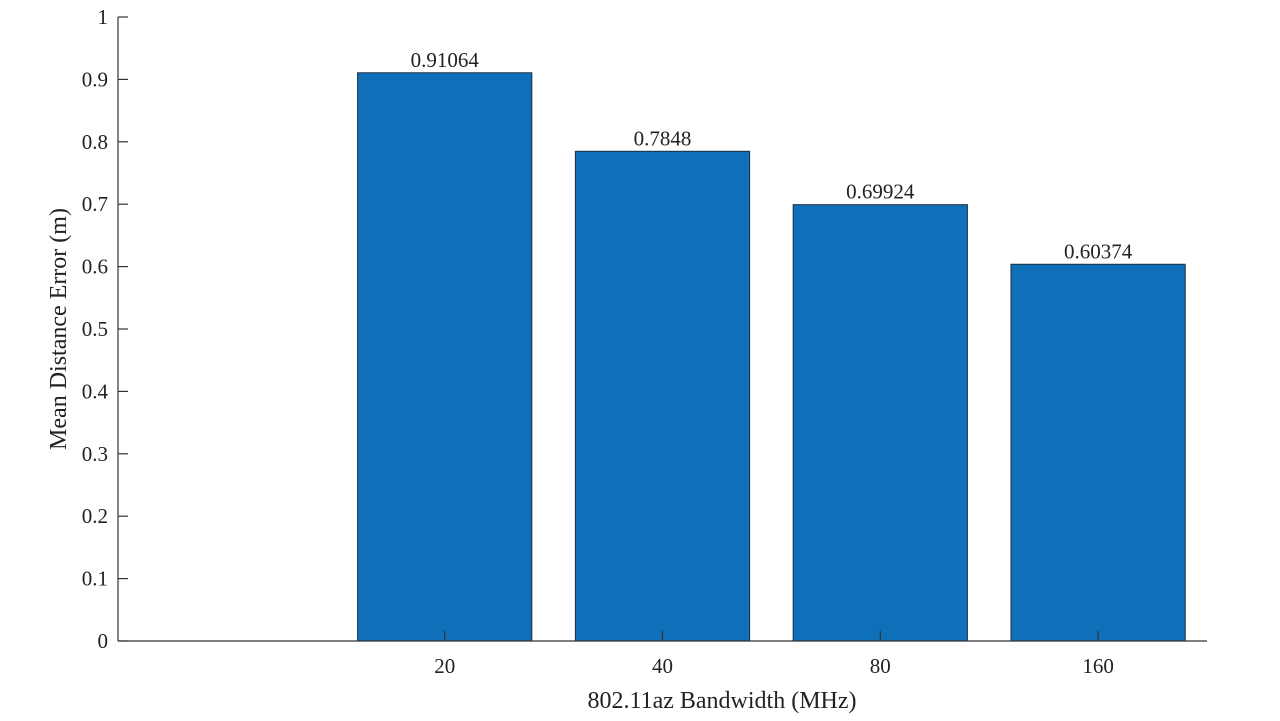  I want to click on y-tick-label: 0.9, so click(95, 79).